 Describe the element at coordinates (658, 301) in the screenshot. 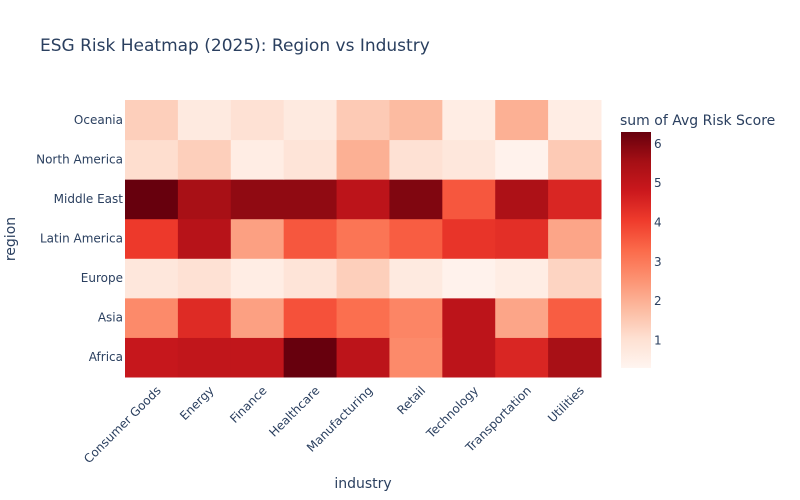

I see `colorbar-tick-label: 2` at that location.